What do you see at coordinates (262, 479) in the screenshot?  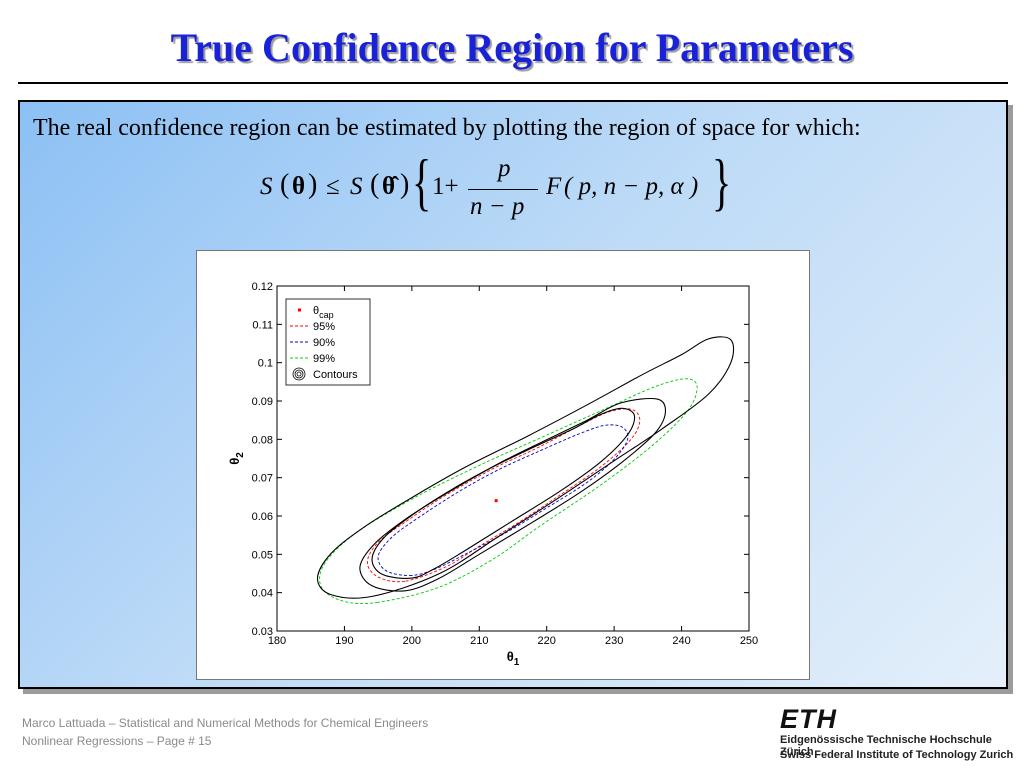 I see `y-tick-label: 0.07` at bounding box center [262, 479].